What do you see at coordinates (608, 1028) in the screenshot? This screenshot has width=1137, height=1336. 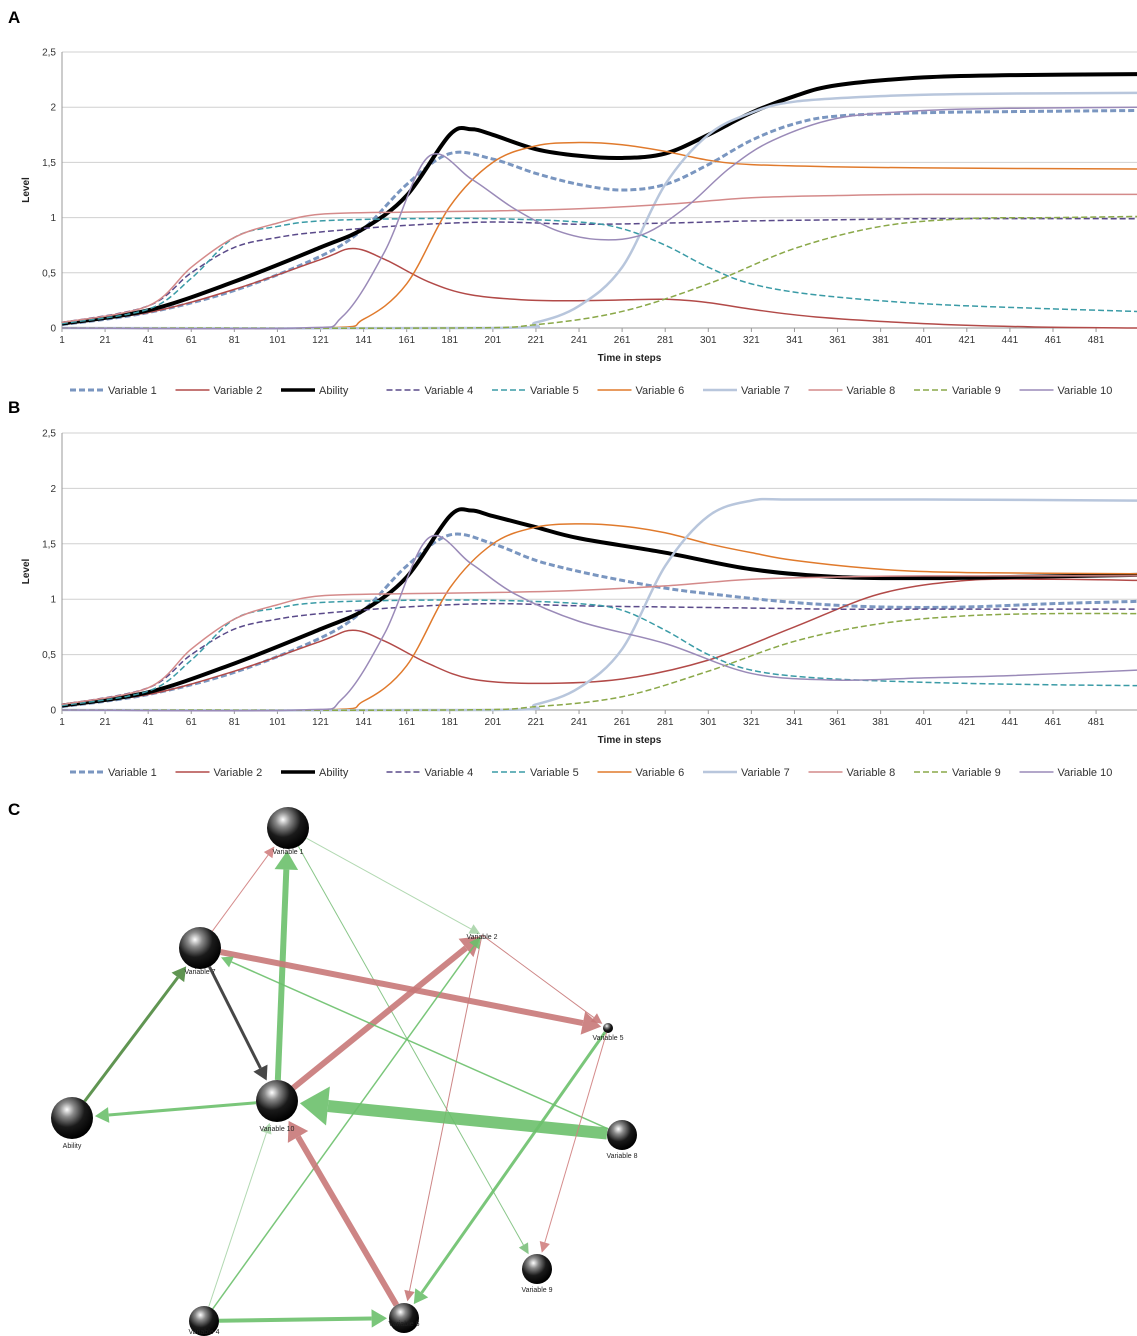 I see `network-node-v5` at bounding box center [608, 1028].